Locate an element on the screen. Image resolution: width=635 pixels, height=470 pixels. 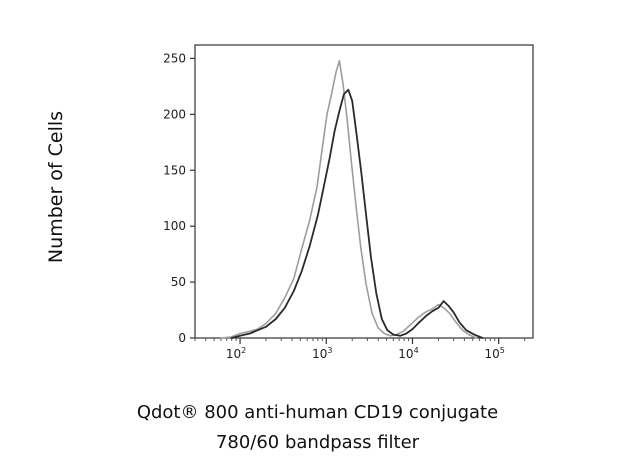
y-tick-label: 100 is located at coordinates (174, 226).